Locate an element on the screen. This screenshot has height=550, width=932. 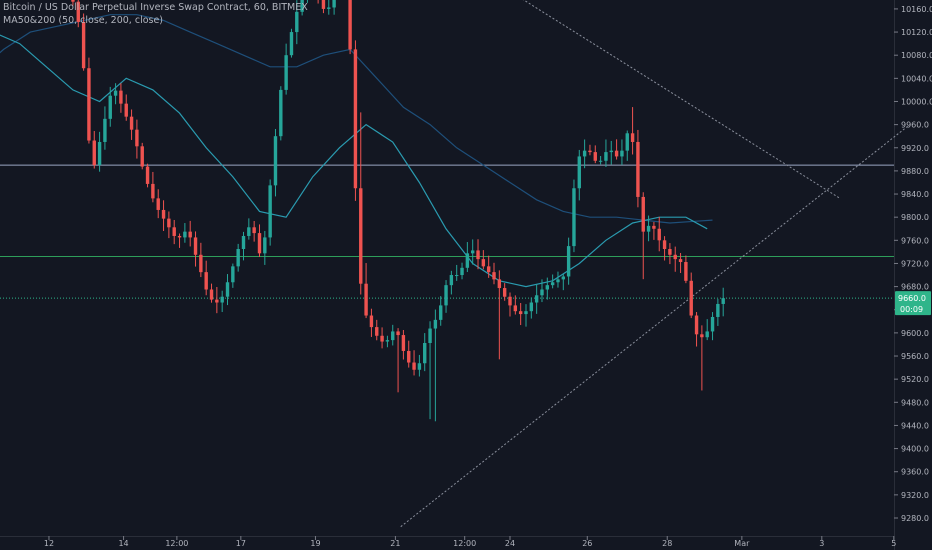
x-tick-label: 12:00 is located at coordinates (176, 543).